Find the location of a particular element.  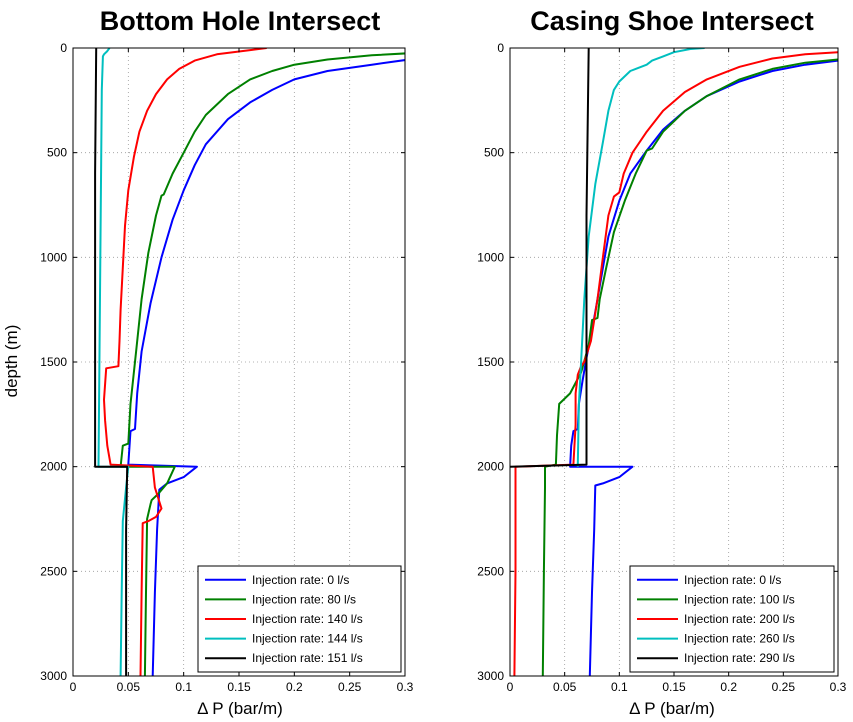

legend-entry-label: Injection rate: 140 l/s is located at coordinates (307, 619).